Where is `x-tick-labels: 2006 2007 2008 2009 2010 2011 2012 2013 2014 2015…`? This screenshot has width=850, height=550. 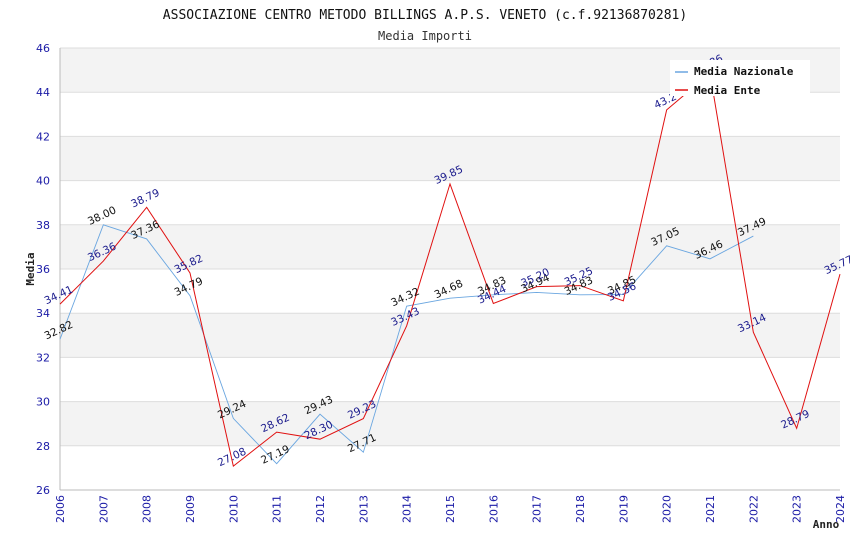 x-tick-labels: 2006 2007 2008 2009 2010 2011 2012 2013 2014 2015… is located at coordinates (450, 509).